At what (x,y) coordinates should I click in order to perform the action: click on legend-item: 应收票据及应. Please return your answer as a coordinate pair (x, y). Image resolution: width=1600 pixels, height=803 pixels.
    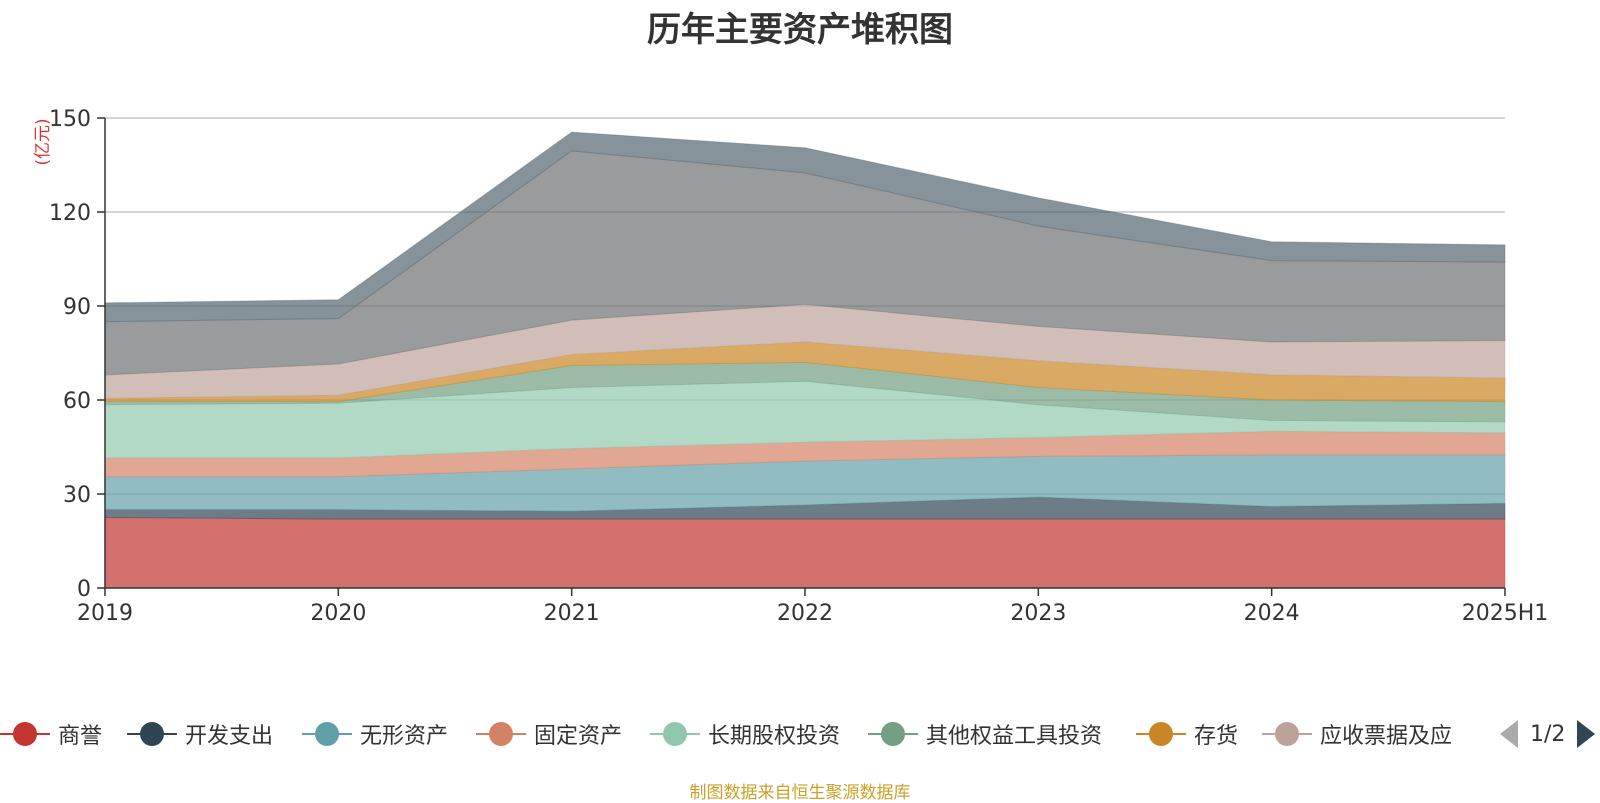
    Looking at the image, I should click on (1357, 734).